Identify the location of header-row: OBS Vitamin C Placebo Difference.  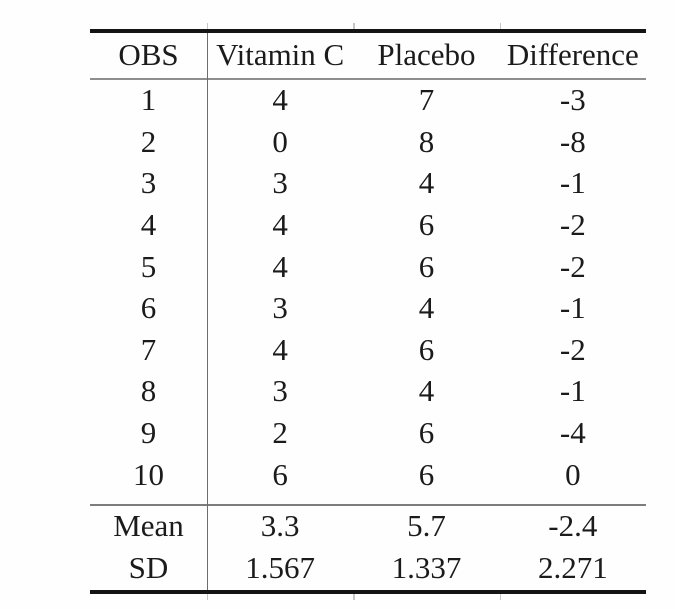
(368, 55).